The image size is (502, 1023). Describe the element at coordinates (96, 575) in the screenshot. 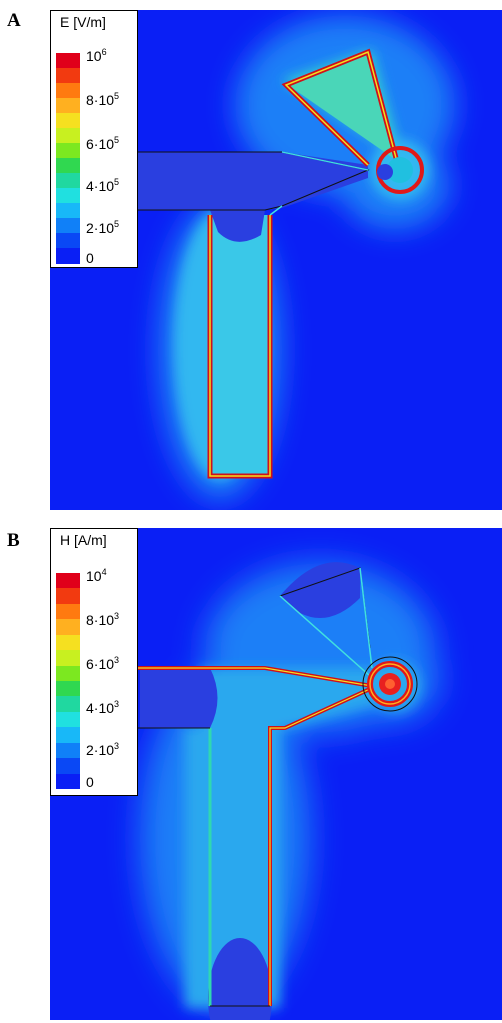

I see `legend-tick: 10⁴` at that location.